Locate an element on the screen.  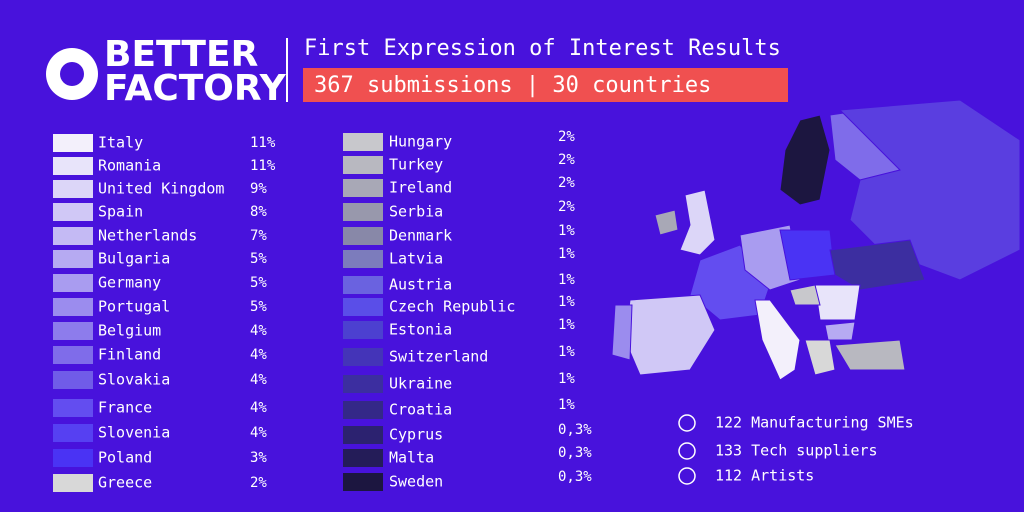
country-label: Slovenia is located at coordinates (134, 433).